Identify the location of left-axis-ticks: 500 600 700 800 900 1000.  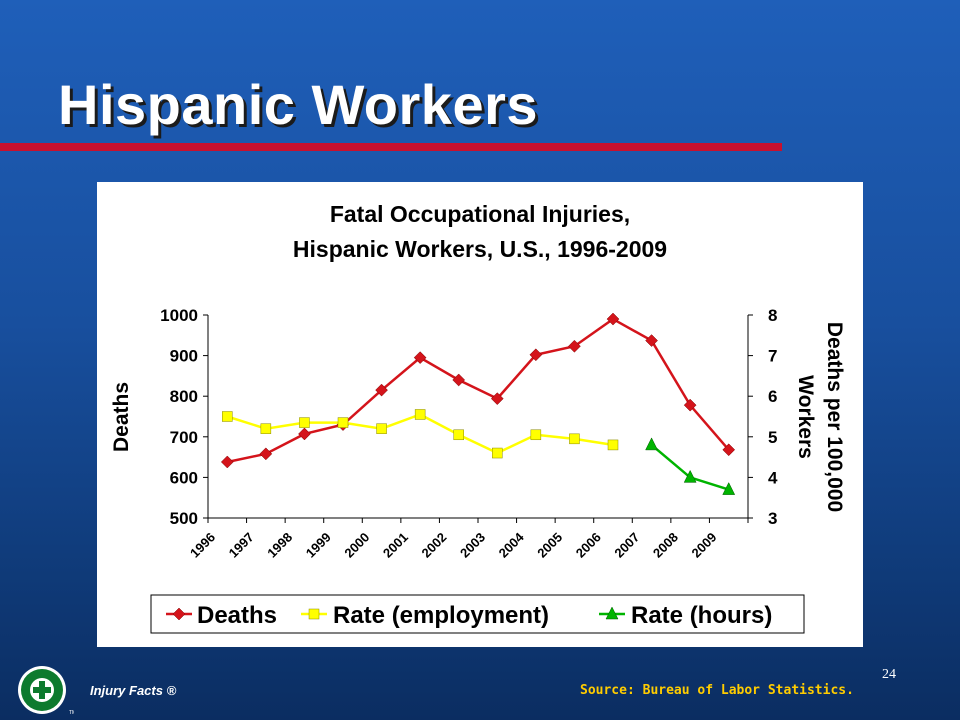
(184, 417).